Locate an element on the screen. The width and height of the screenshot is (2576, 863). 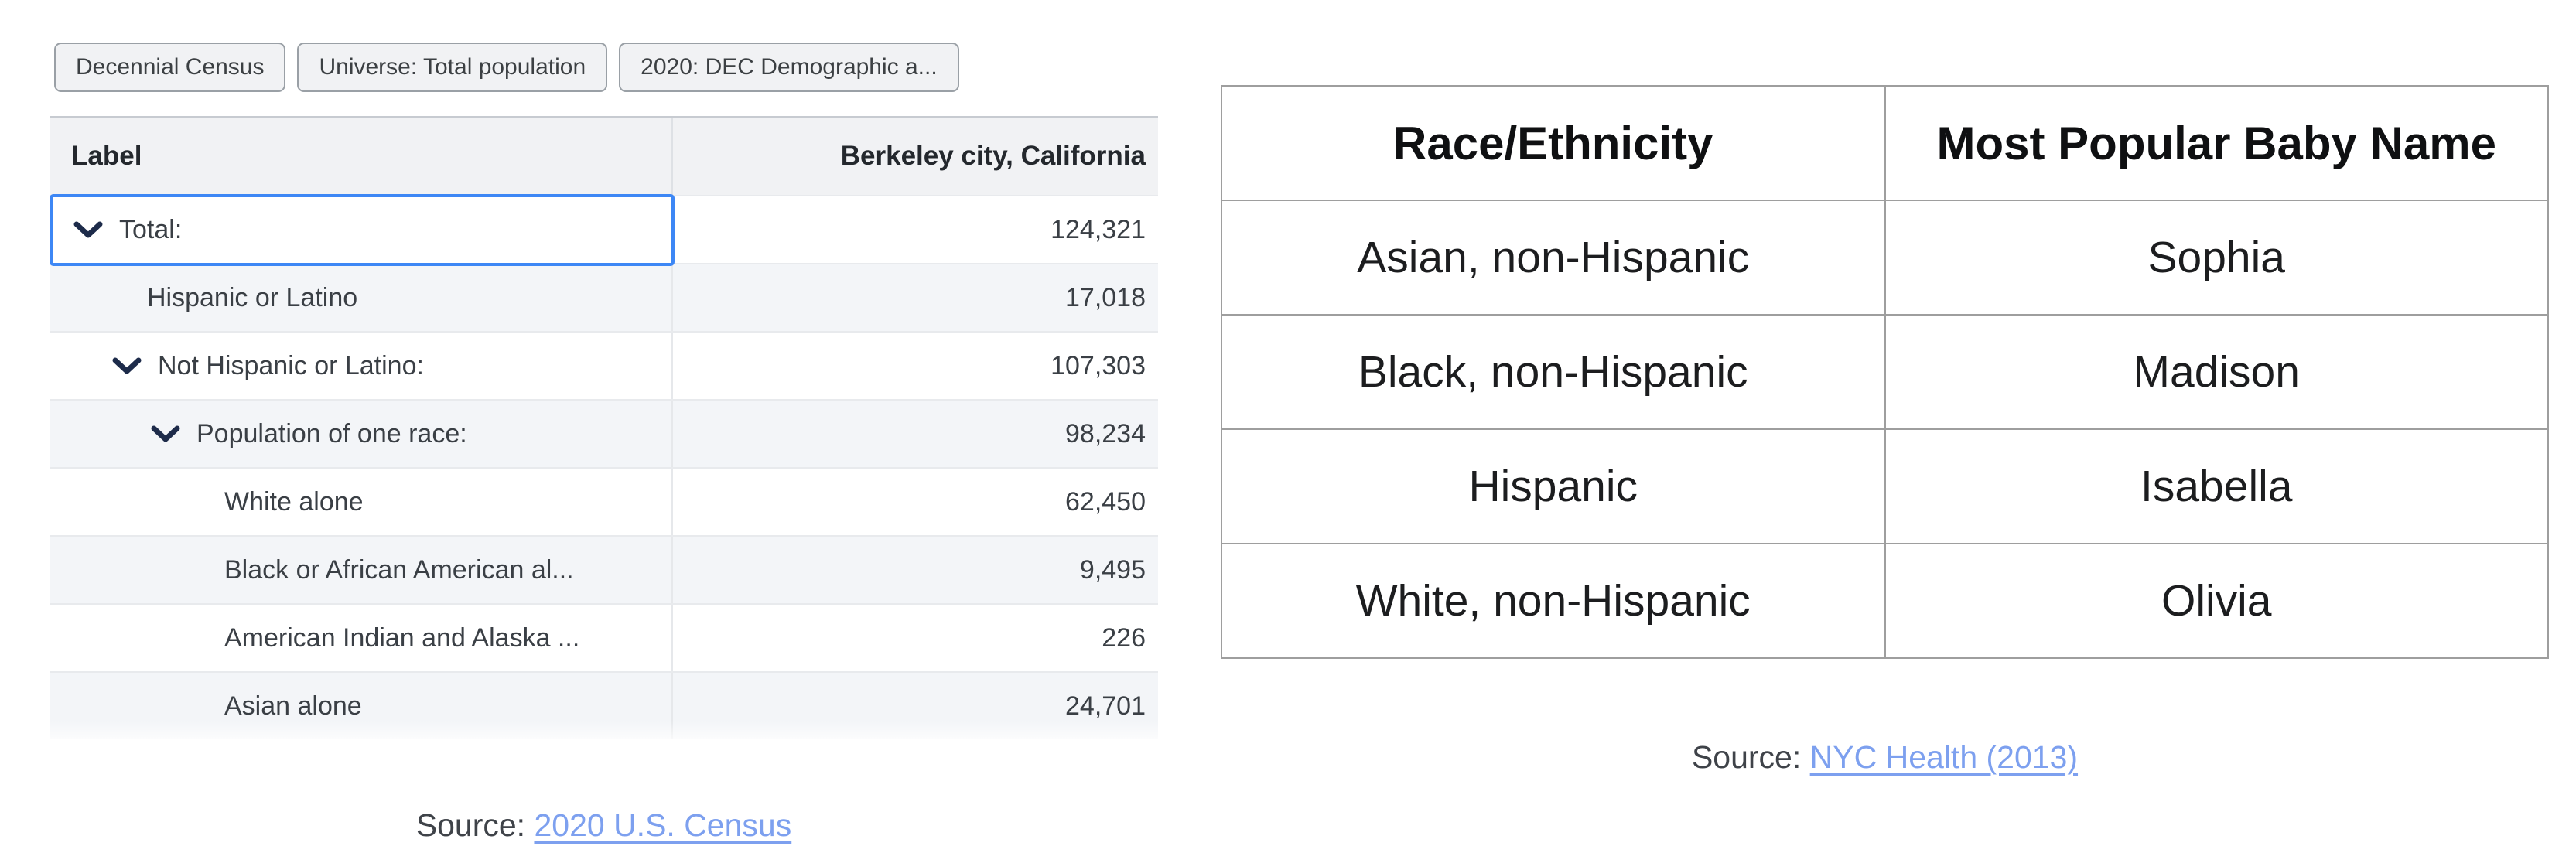
baby-source-link: NYC Health (2013) is located at coordinates (1944, 757).